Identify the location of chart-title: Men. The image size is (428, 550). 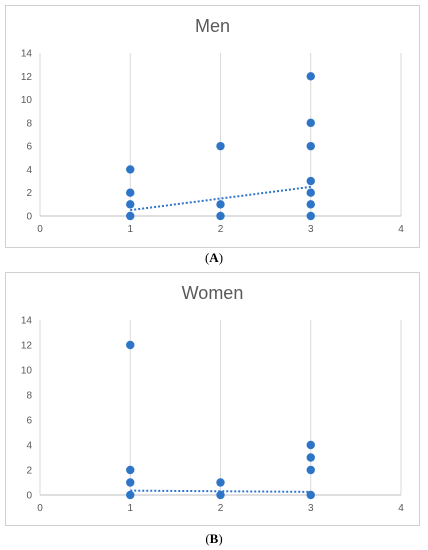
(212, 26).